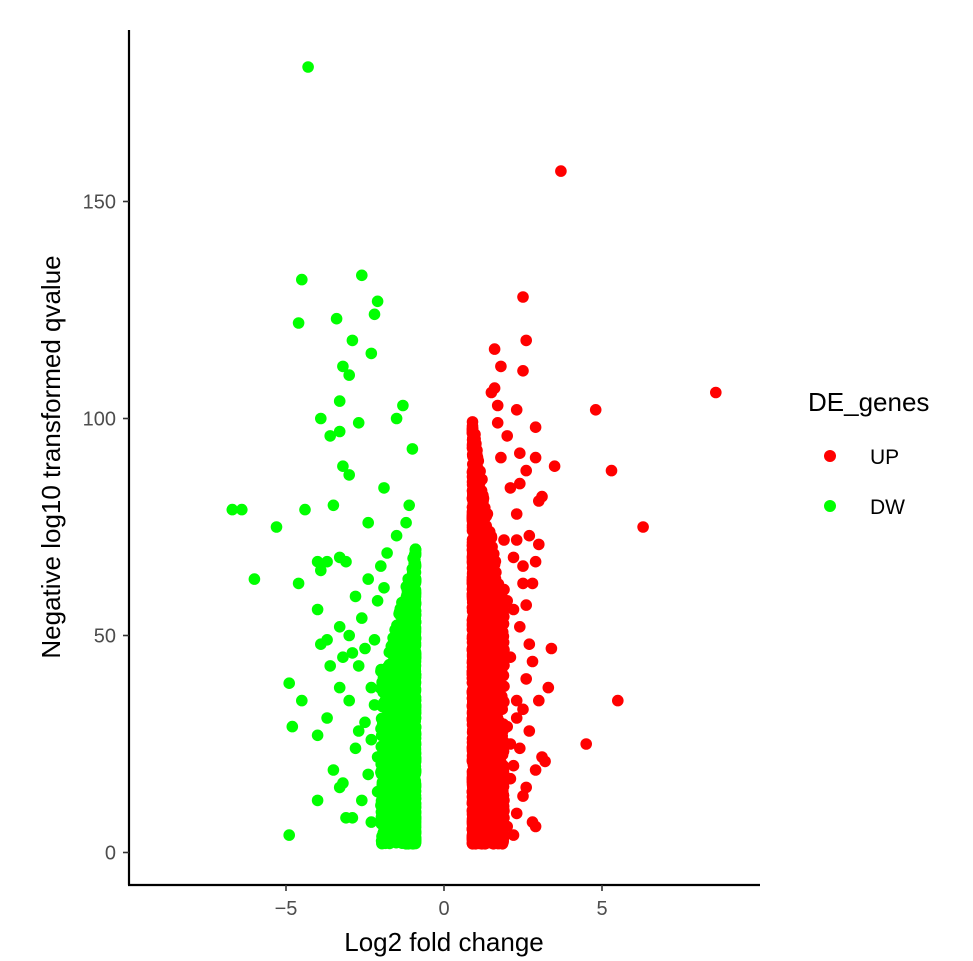  I want to click on y-axis-ticks: 0 50 100 150, so click(106, 528).